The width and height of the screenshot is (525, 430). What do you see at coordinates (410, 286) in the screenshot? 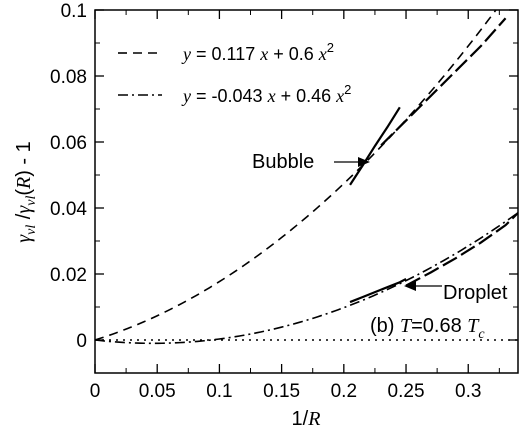
I see `droplet-arrow-head` at bounding box center [410, 286].